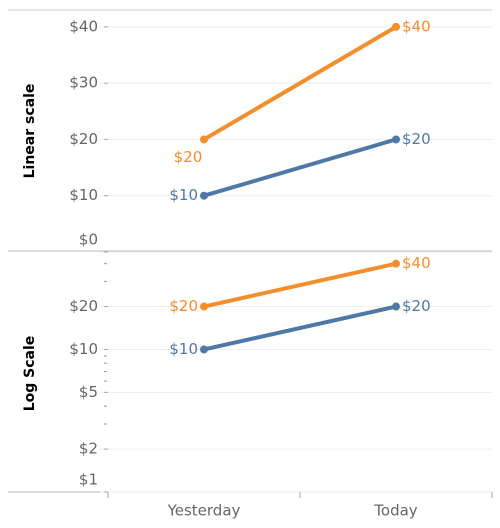 Image resolution: width=500 pixels, height=528 pixels. Describe the element at coordinates (88, 449) in the screenshot. I see `y-tick-label: $2` at that location.